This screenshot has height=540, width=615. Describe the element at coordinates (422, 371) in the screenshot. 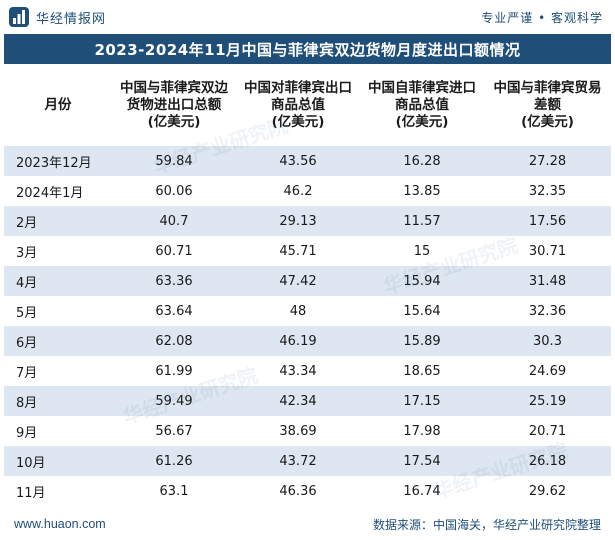

I see `value-cell: 18.65` at that location.